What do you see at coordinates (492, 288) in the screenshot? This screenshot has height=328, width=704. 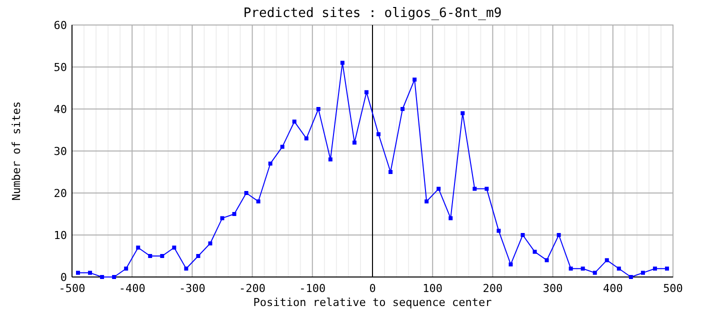 I see `x-tick-label: 200` at bounding box center [492, 288].